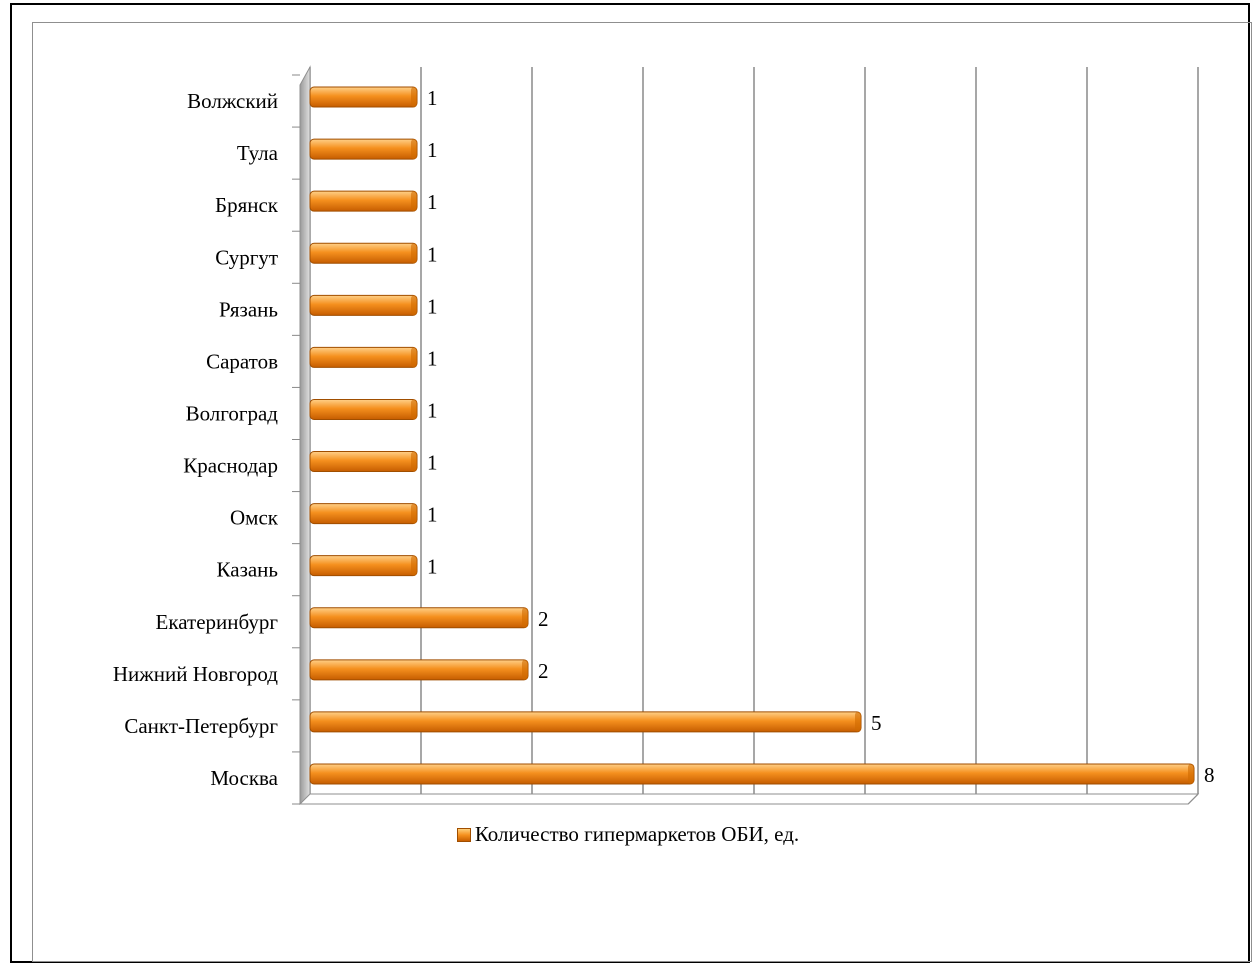 Image resolution: width=1256 pixels, height=963 pixels. What do you see at coordinates (463, 835) in the screenshot?
I see `legend-marker` at bounding box center [463, 835].